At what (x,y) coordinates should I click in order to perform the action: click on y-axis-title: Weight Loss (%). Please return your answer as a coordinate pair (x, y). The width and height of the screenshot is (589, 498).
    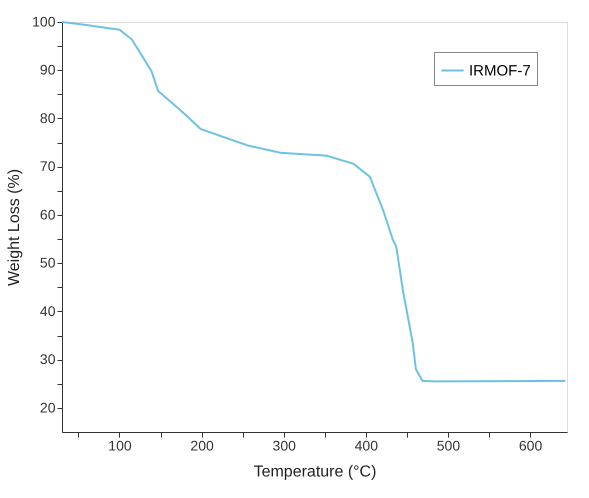
    Looking at the image, I should click on (15, 227).